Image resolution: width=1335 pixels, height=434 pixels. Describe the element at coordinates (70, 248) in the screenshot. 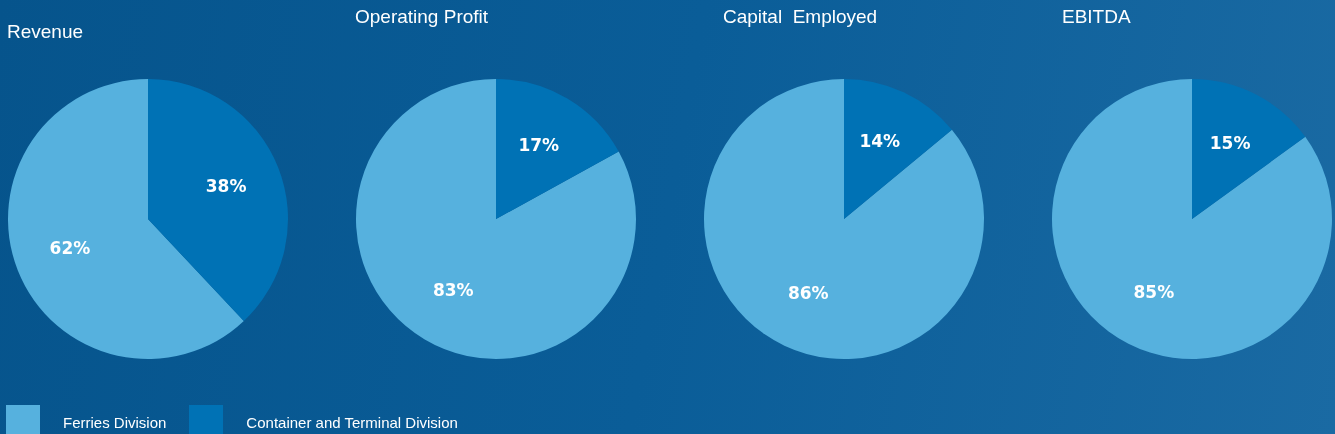

I see `data-label: 62%` at that location.